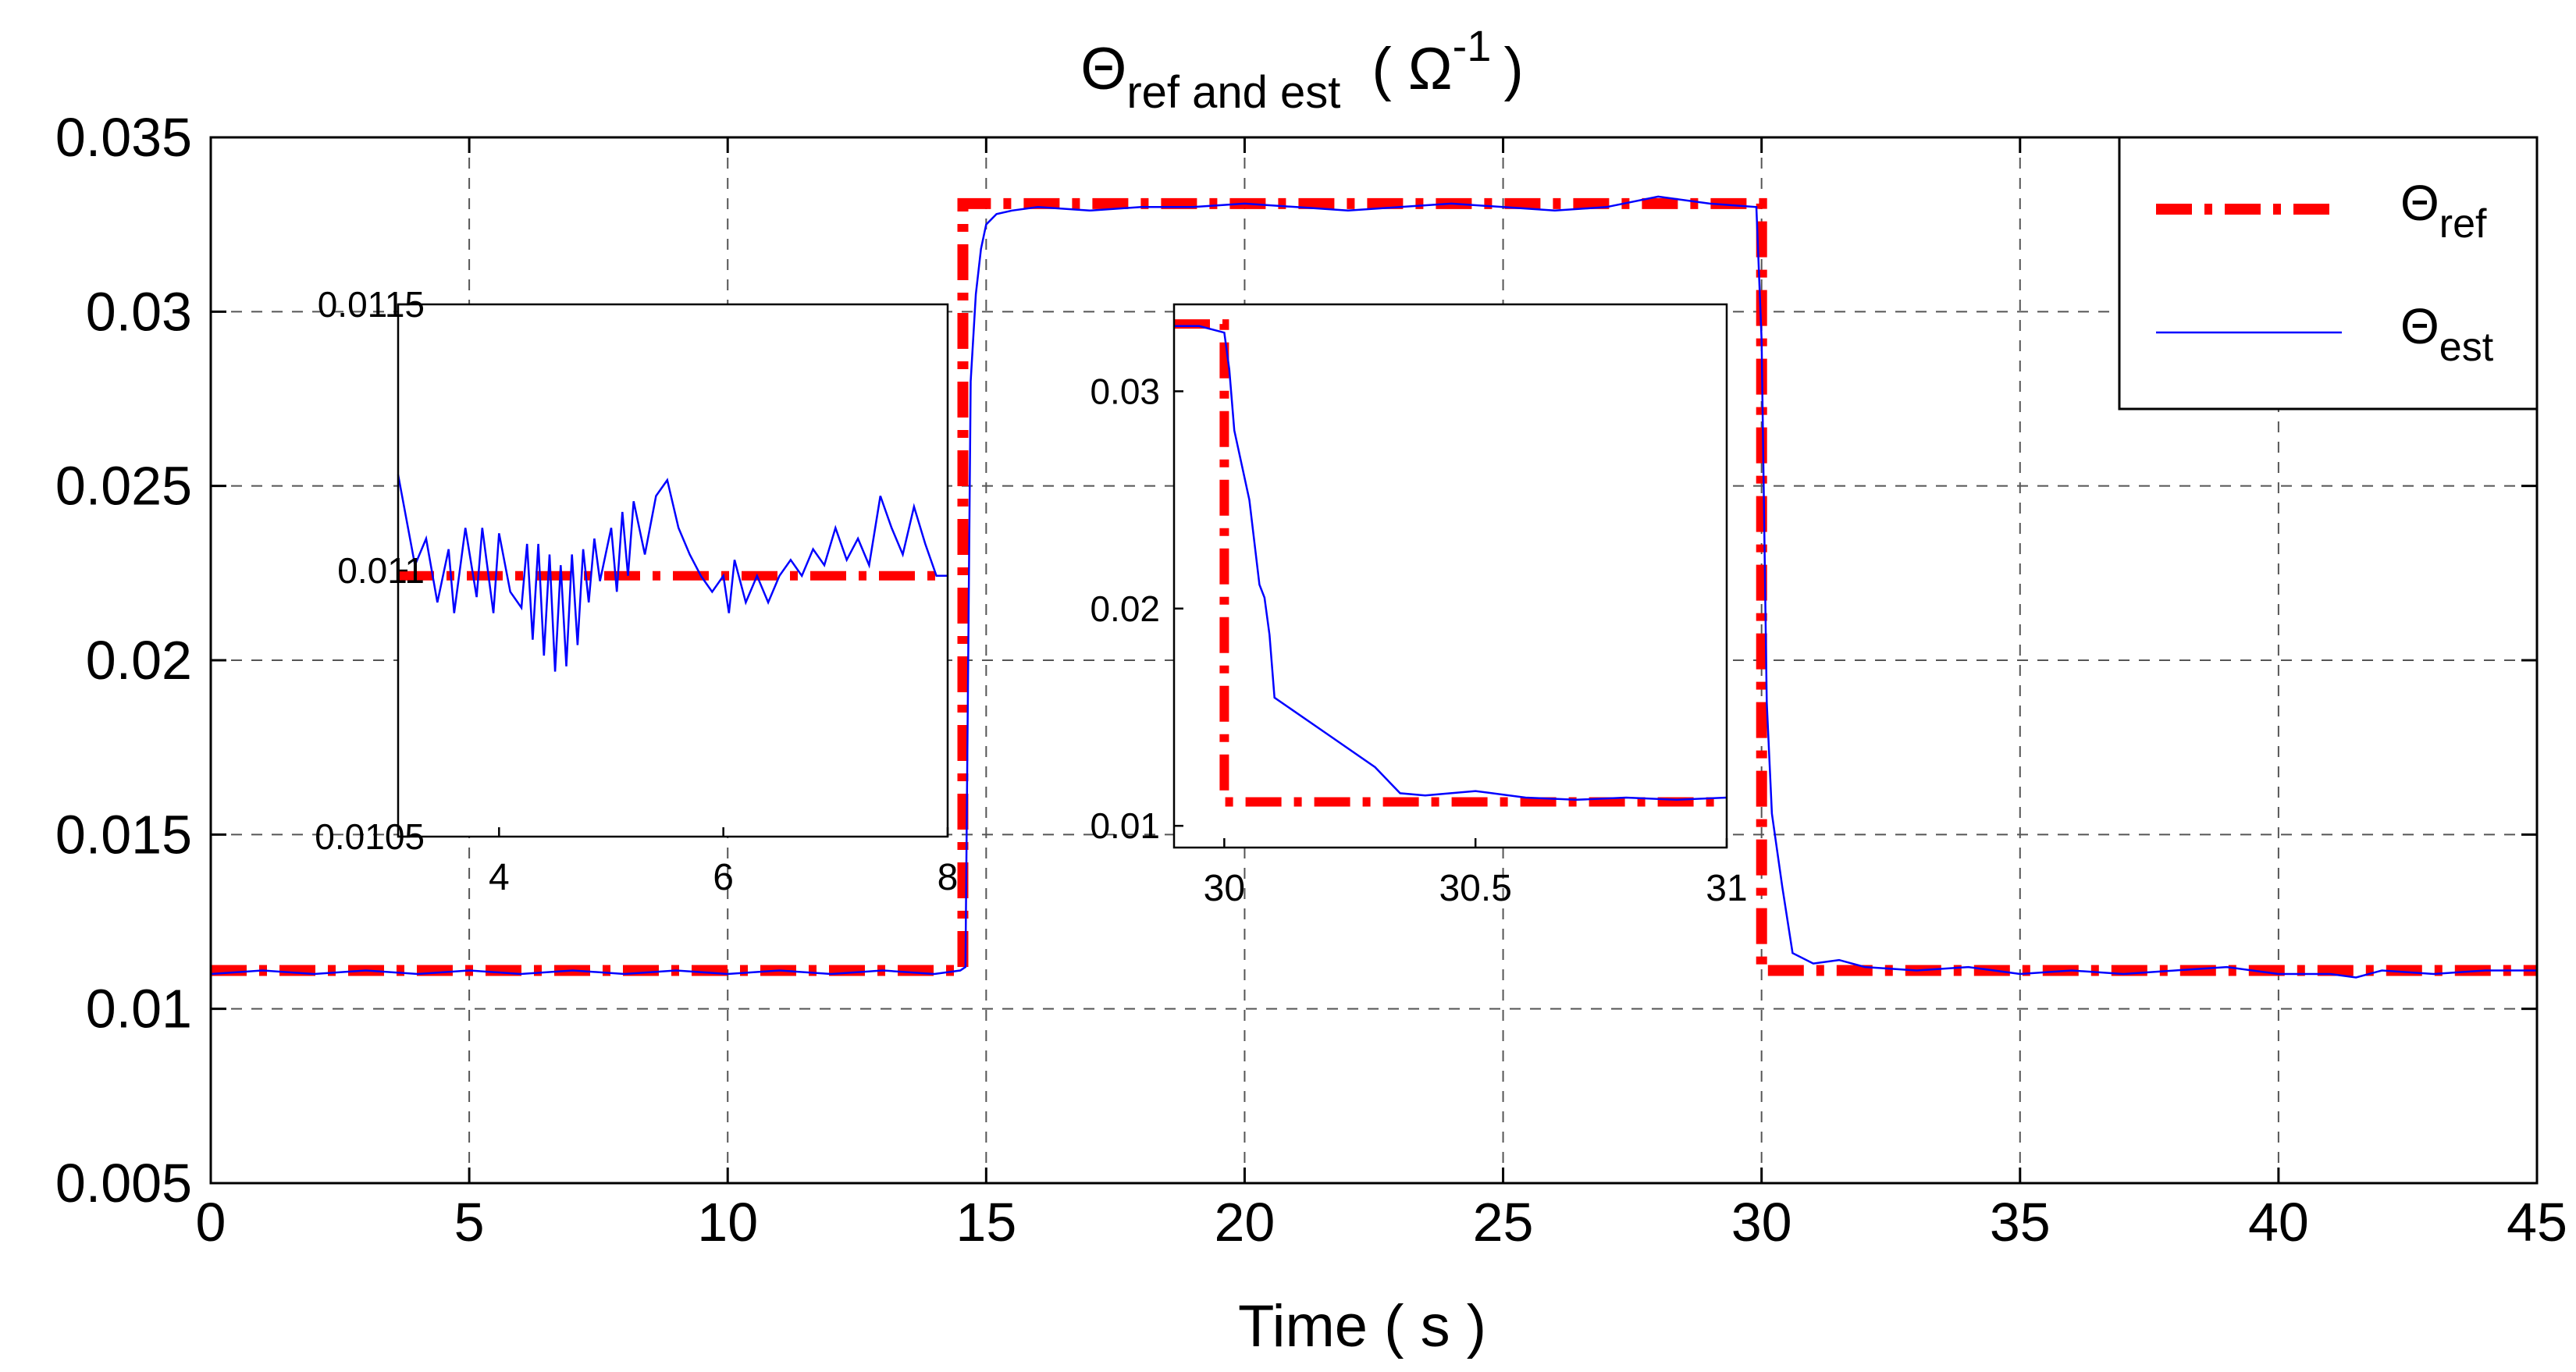 The height and width of the screenshot is (1372, 2576). I want to click on title-symbol: Θ, so click(1103, 69).